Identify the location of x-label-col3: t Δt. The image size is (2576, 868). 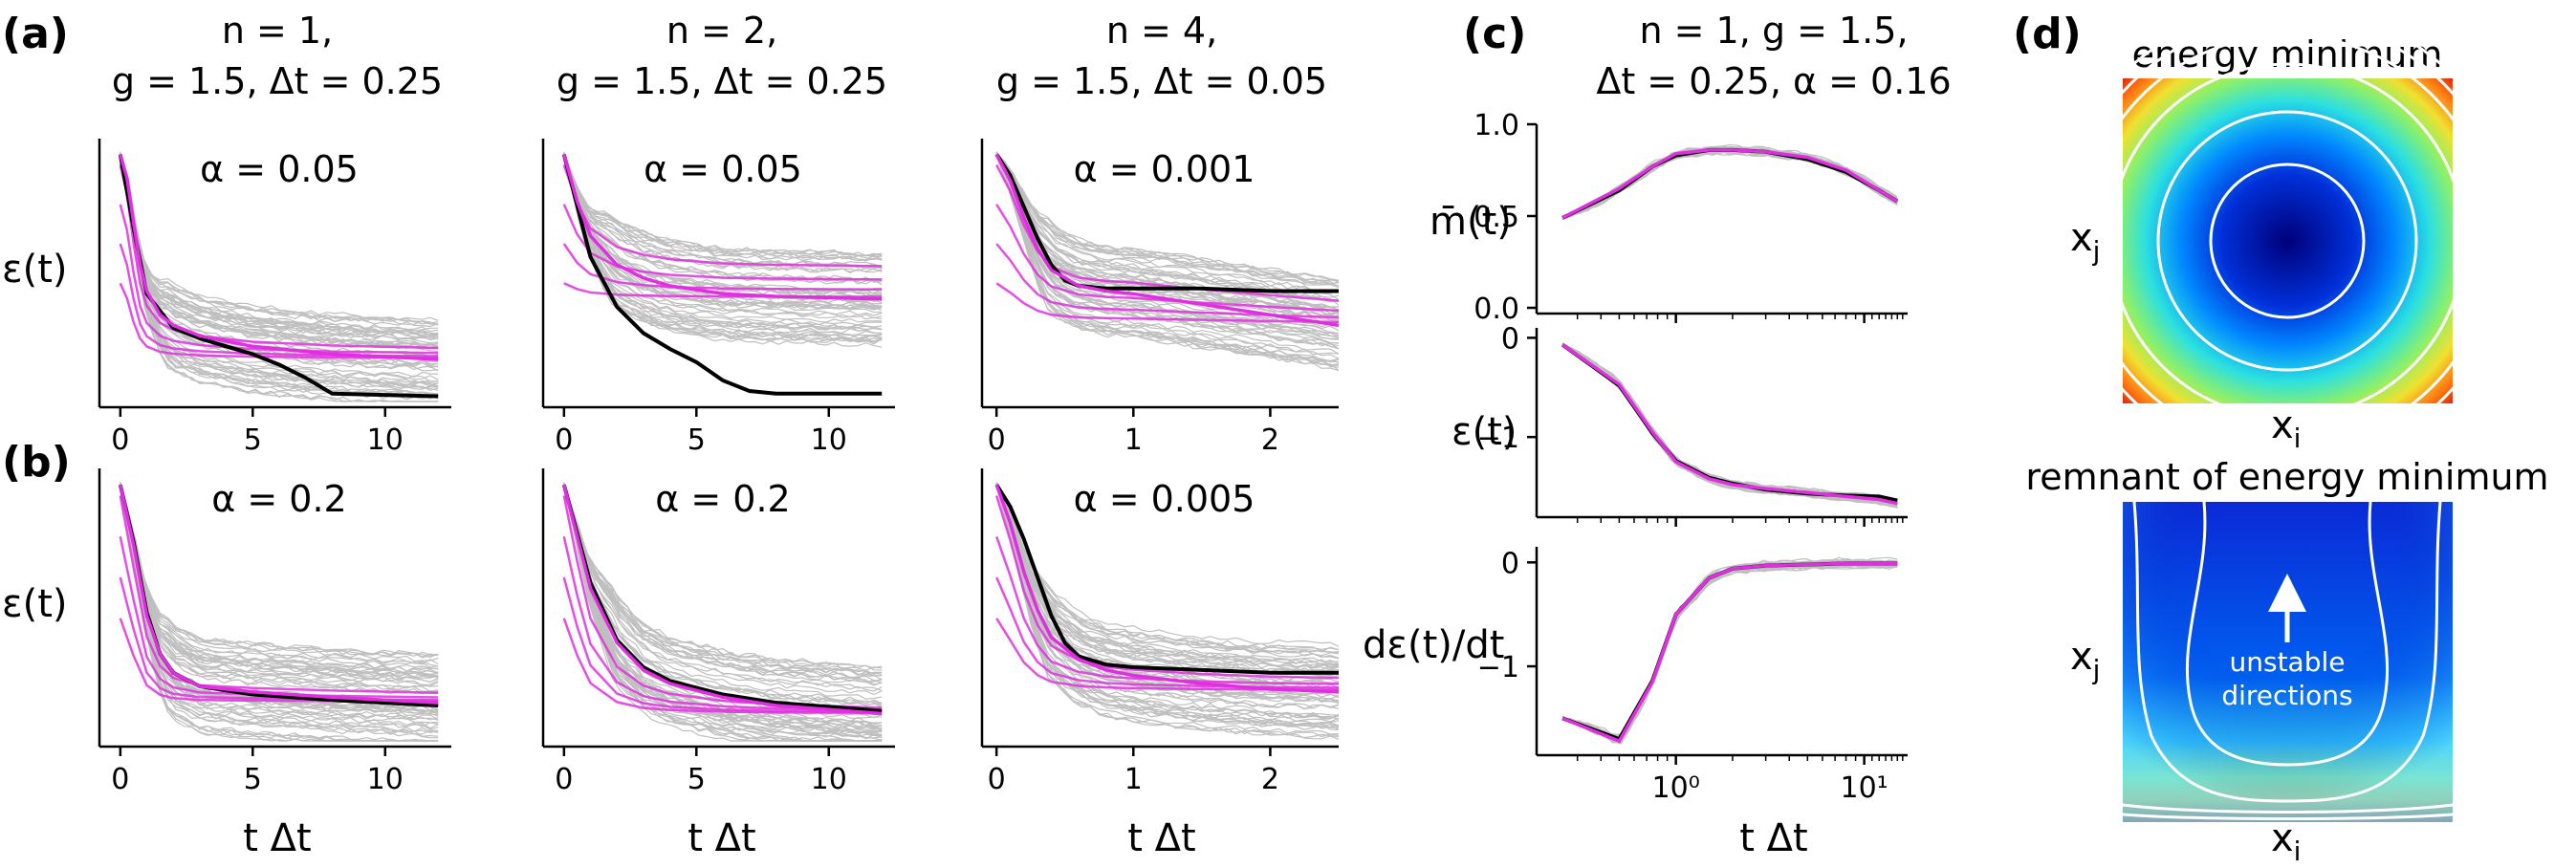
(1161, 838).